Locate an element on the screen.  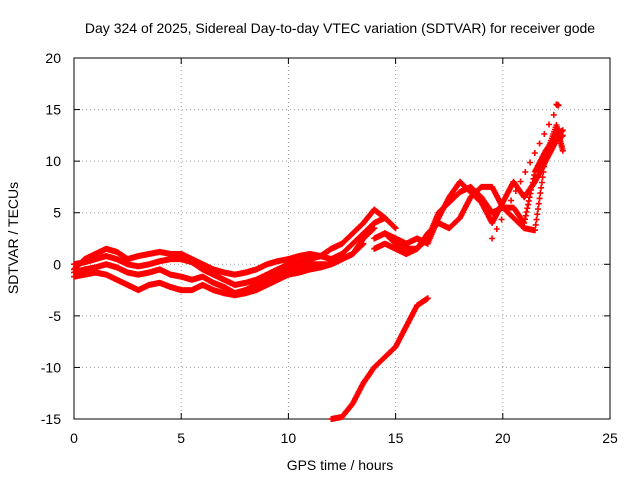
x-tick-label: 25 is located at coordinates (610, 438).